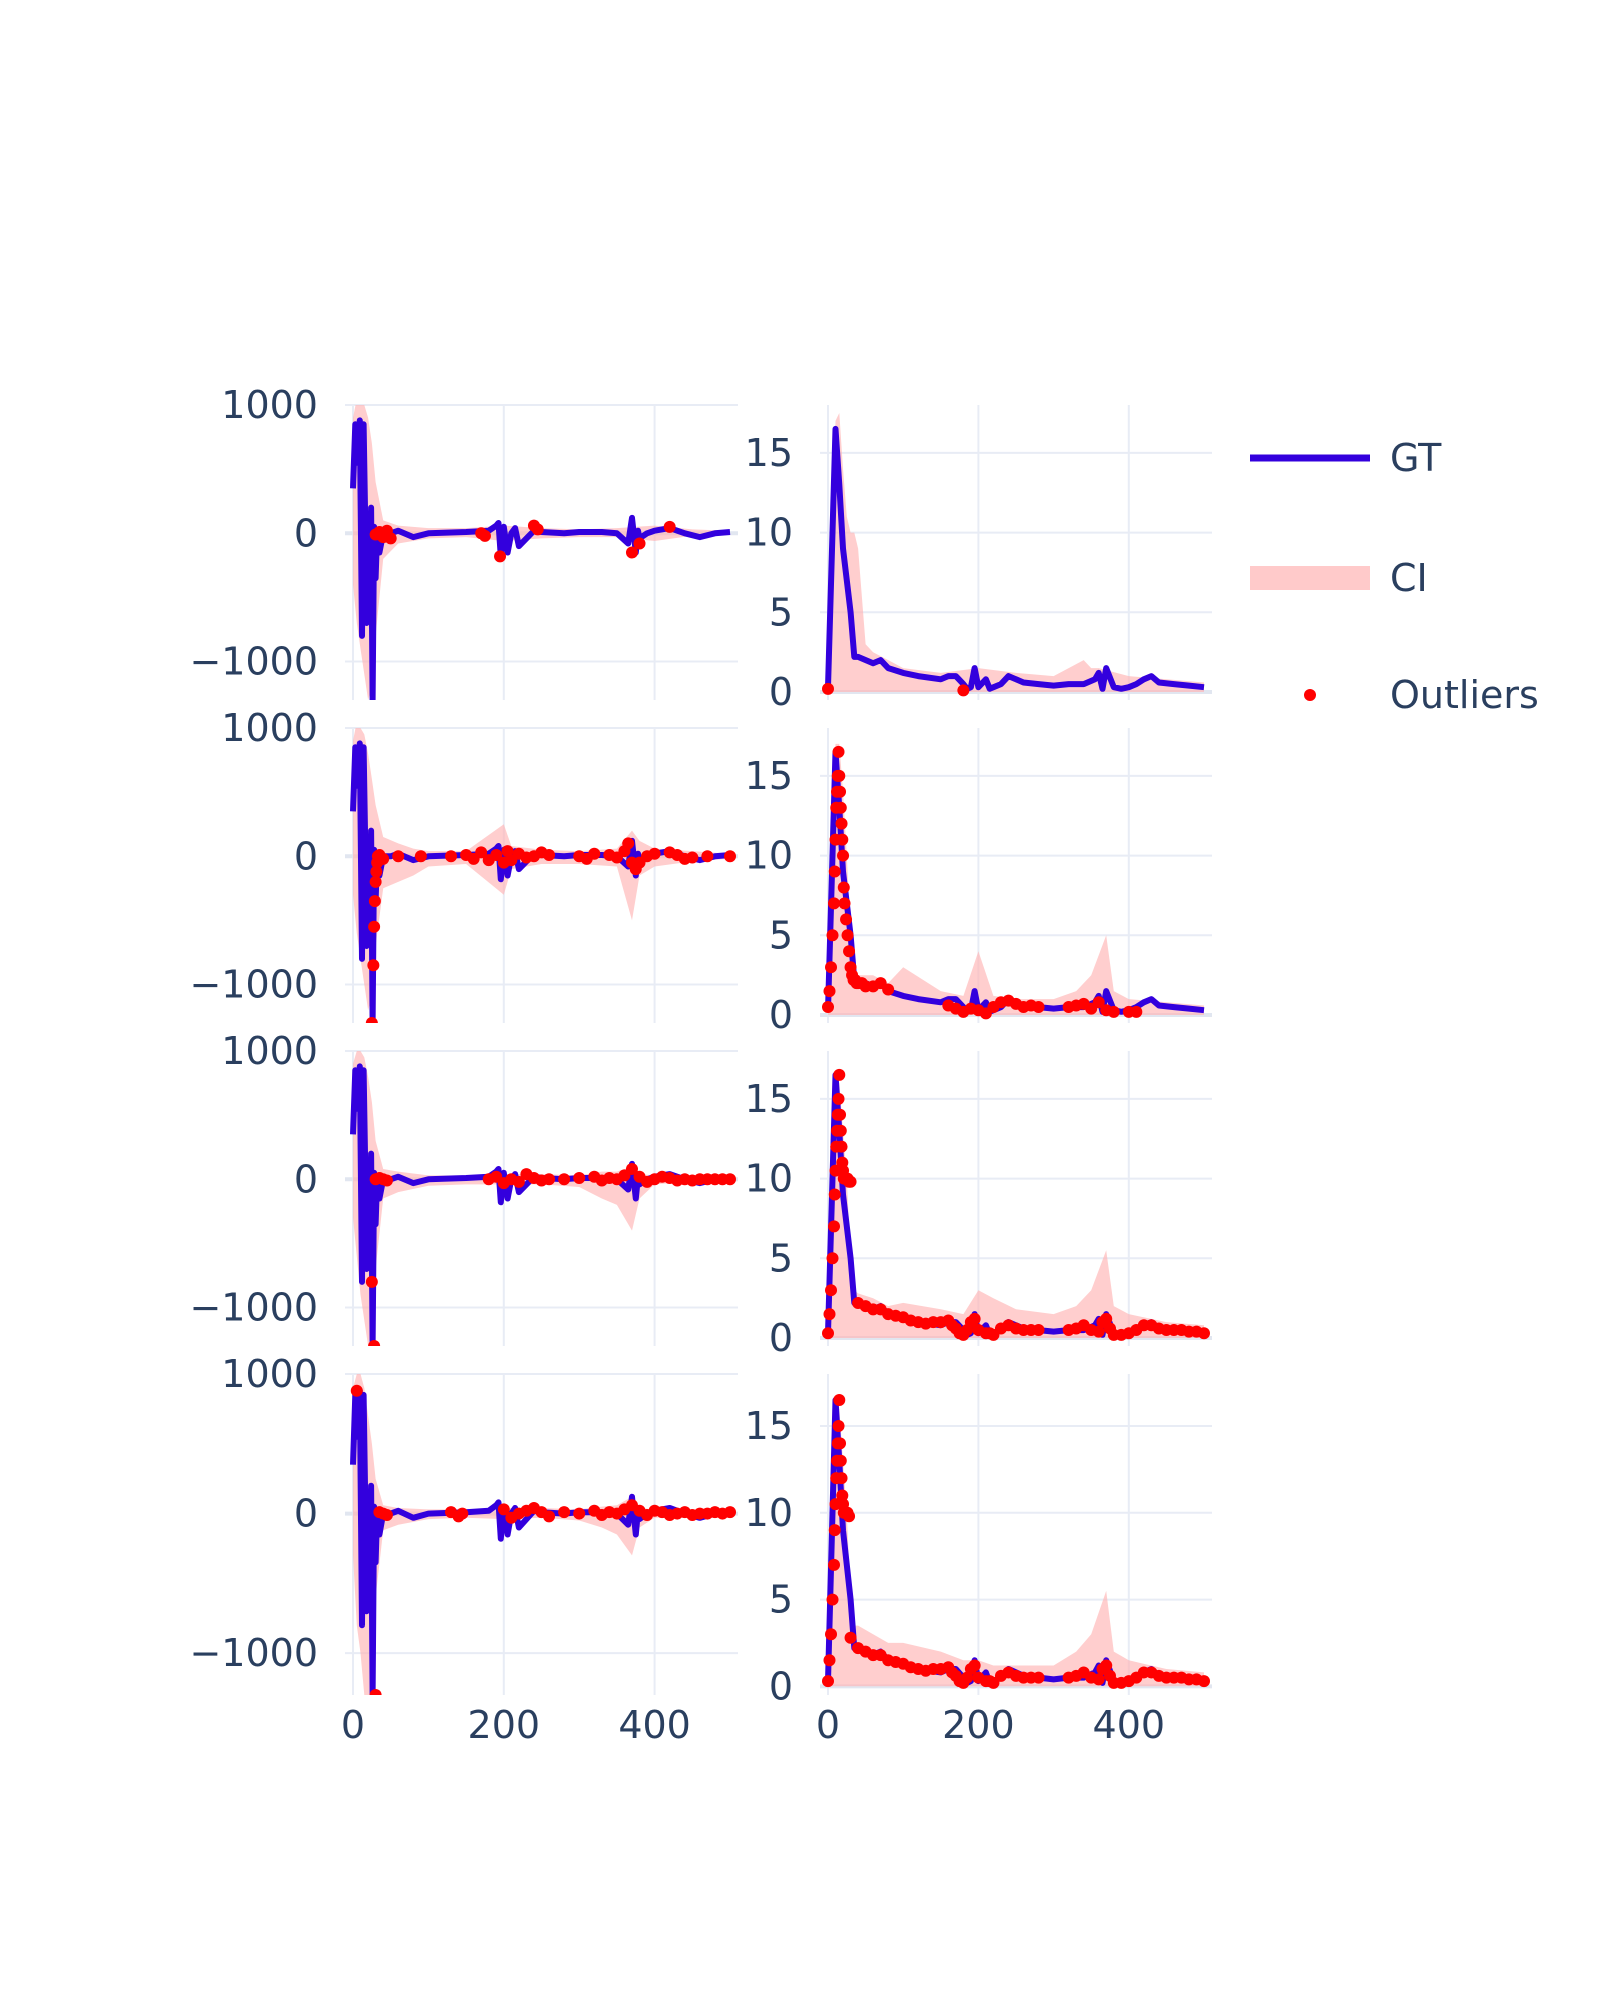 The width and height of the screenshot is (1600, 2000). Describe the element at coordinates (1416, 458) in the screenshot. I see `legend-label: GT` at that location.